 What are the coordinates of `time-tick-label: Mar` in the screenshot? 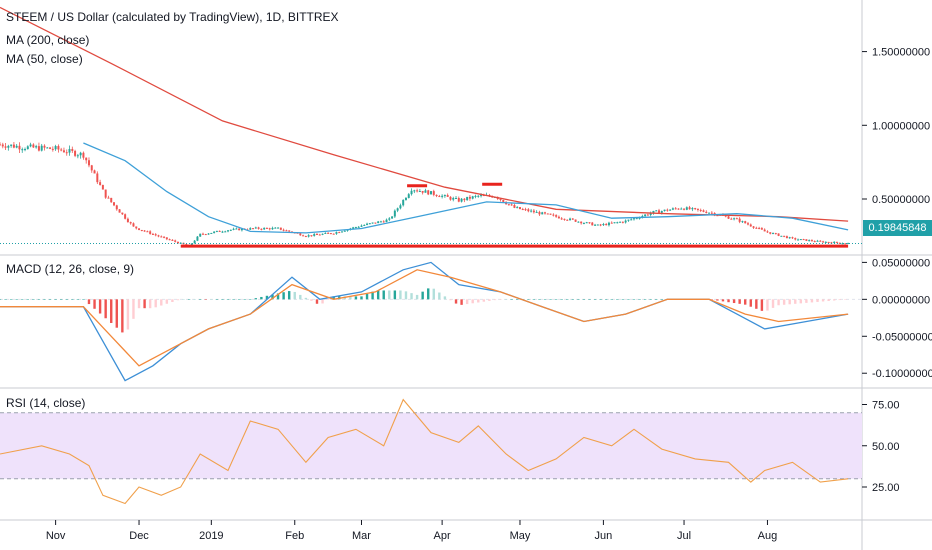 It's located at (361, 536).